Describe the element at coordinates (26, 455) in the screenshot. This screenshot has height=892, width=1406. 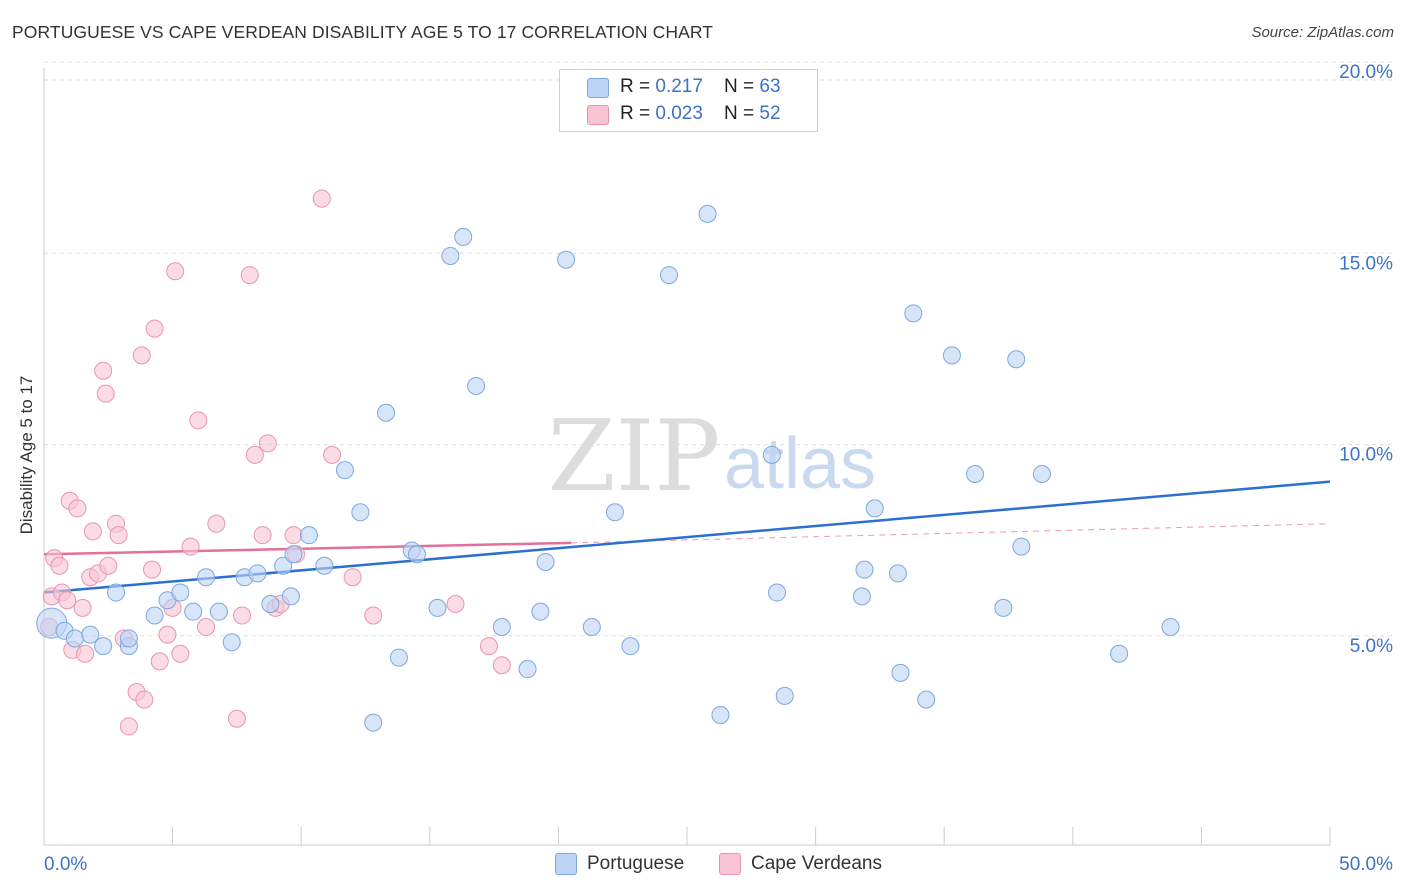
I see `y-axis-label: Disability Age 5 to 17` at that location.